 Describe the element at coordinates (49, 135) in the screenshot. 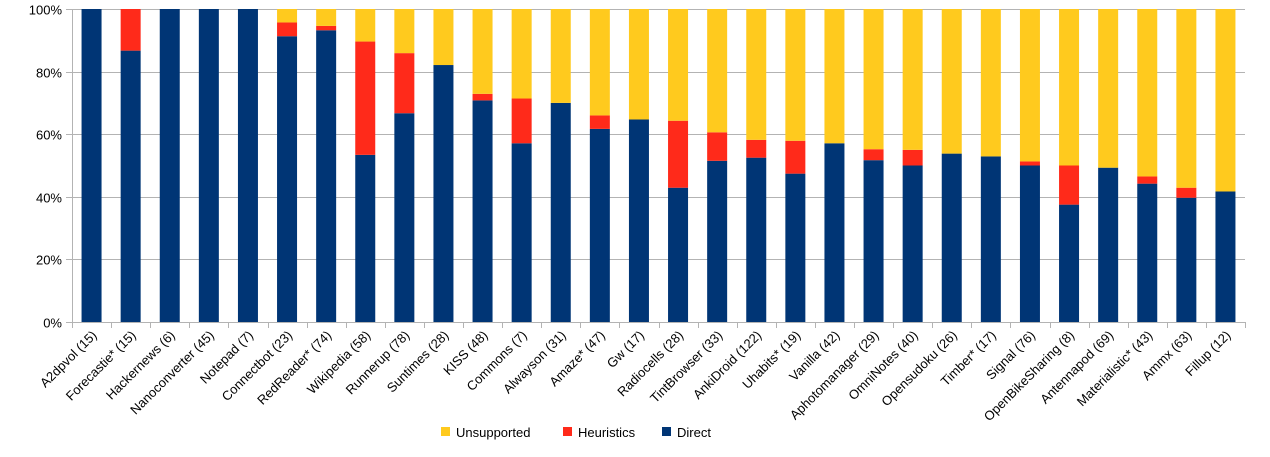

I see `y-tick-label: 60%` at that location.